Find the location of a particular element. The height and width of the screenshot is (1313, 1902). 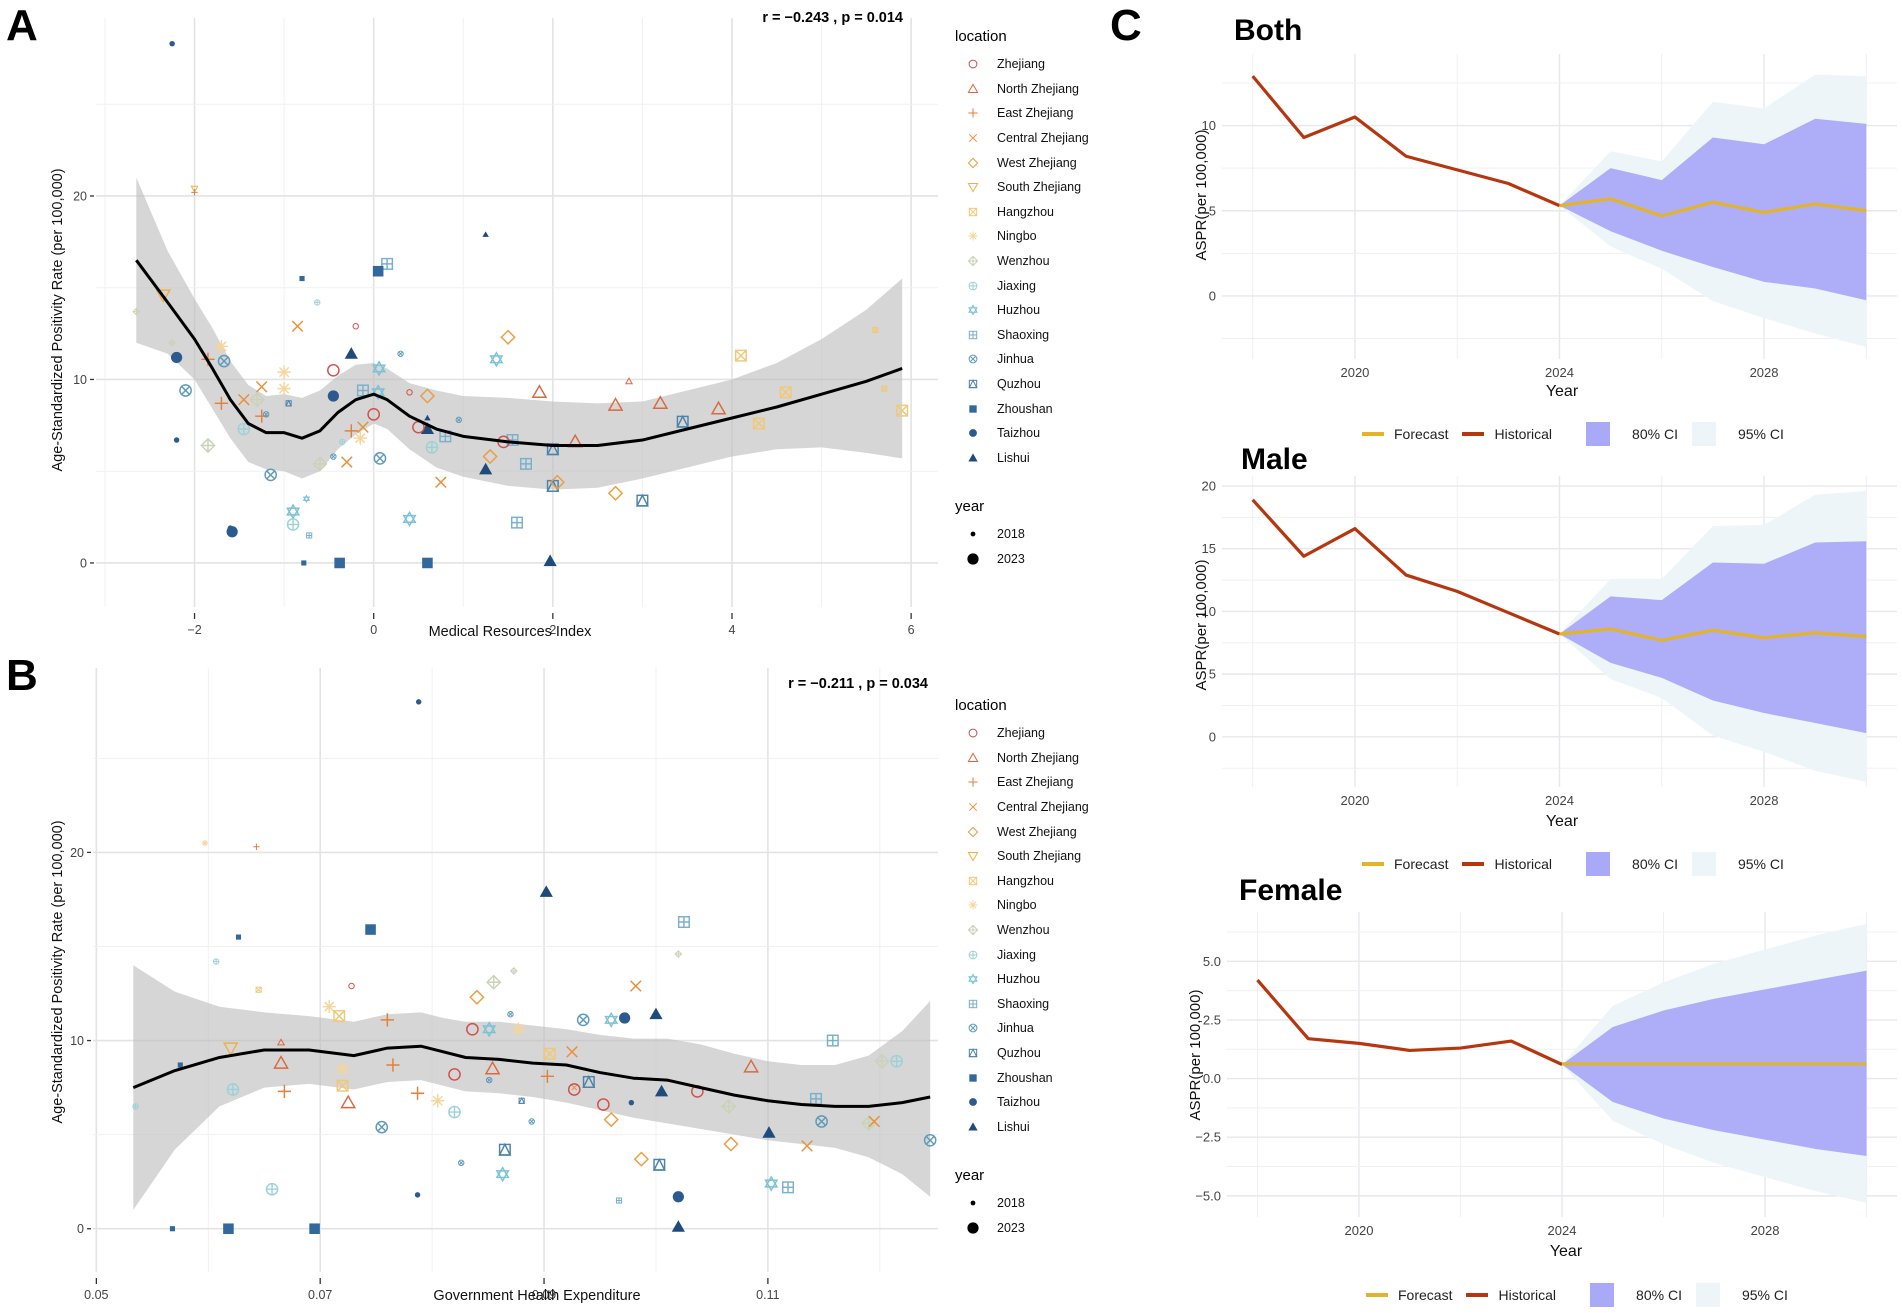

diamond-open-marker-icon is located at coordinates (973, 832).